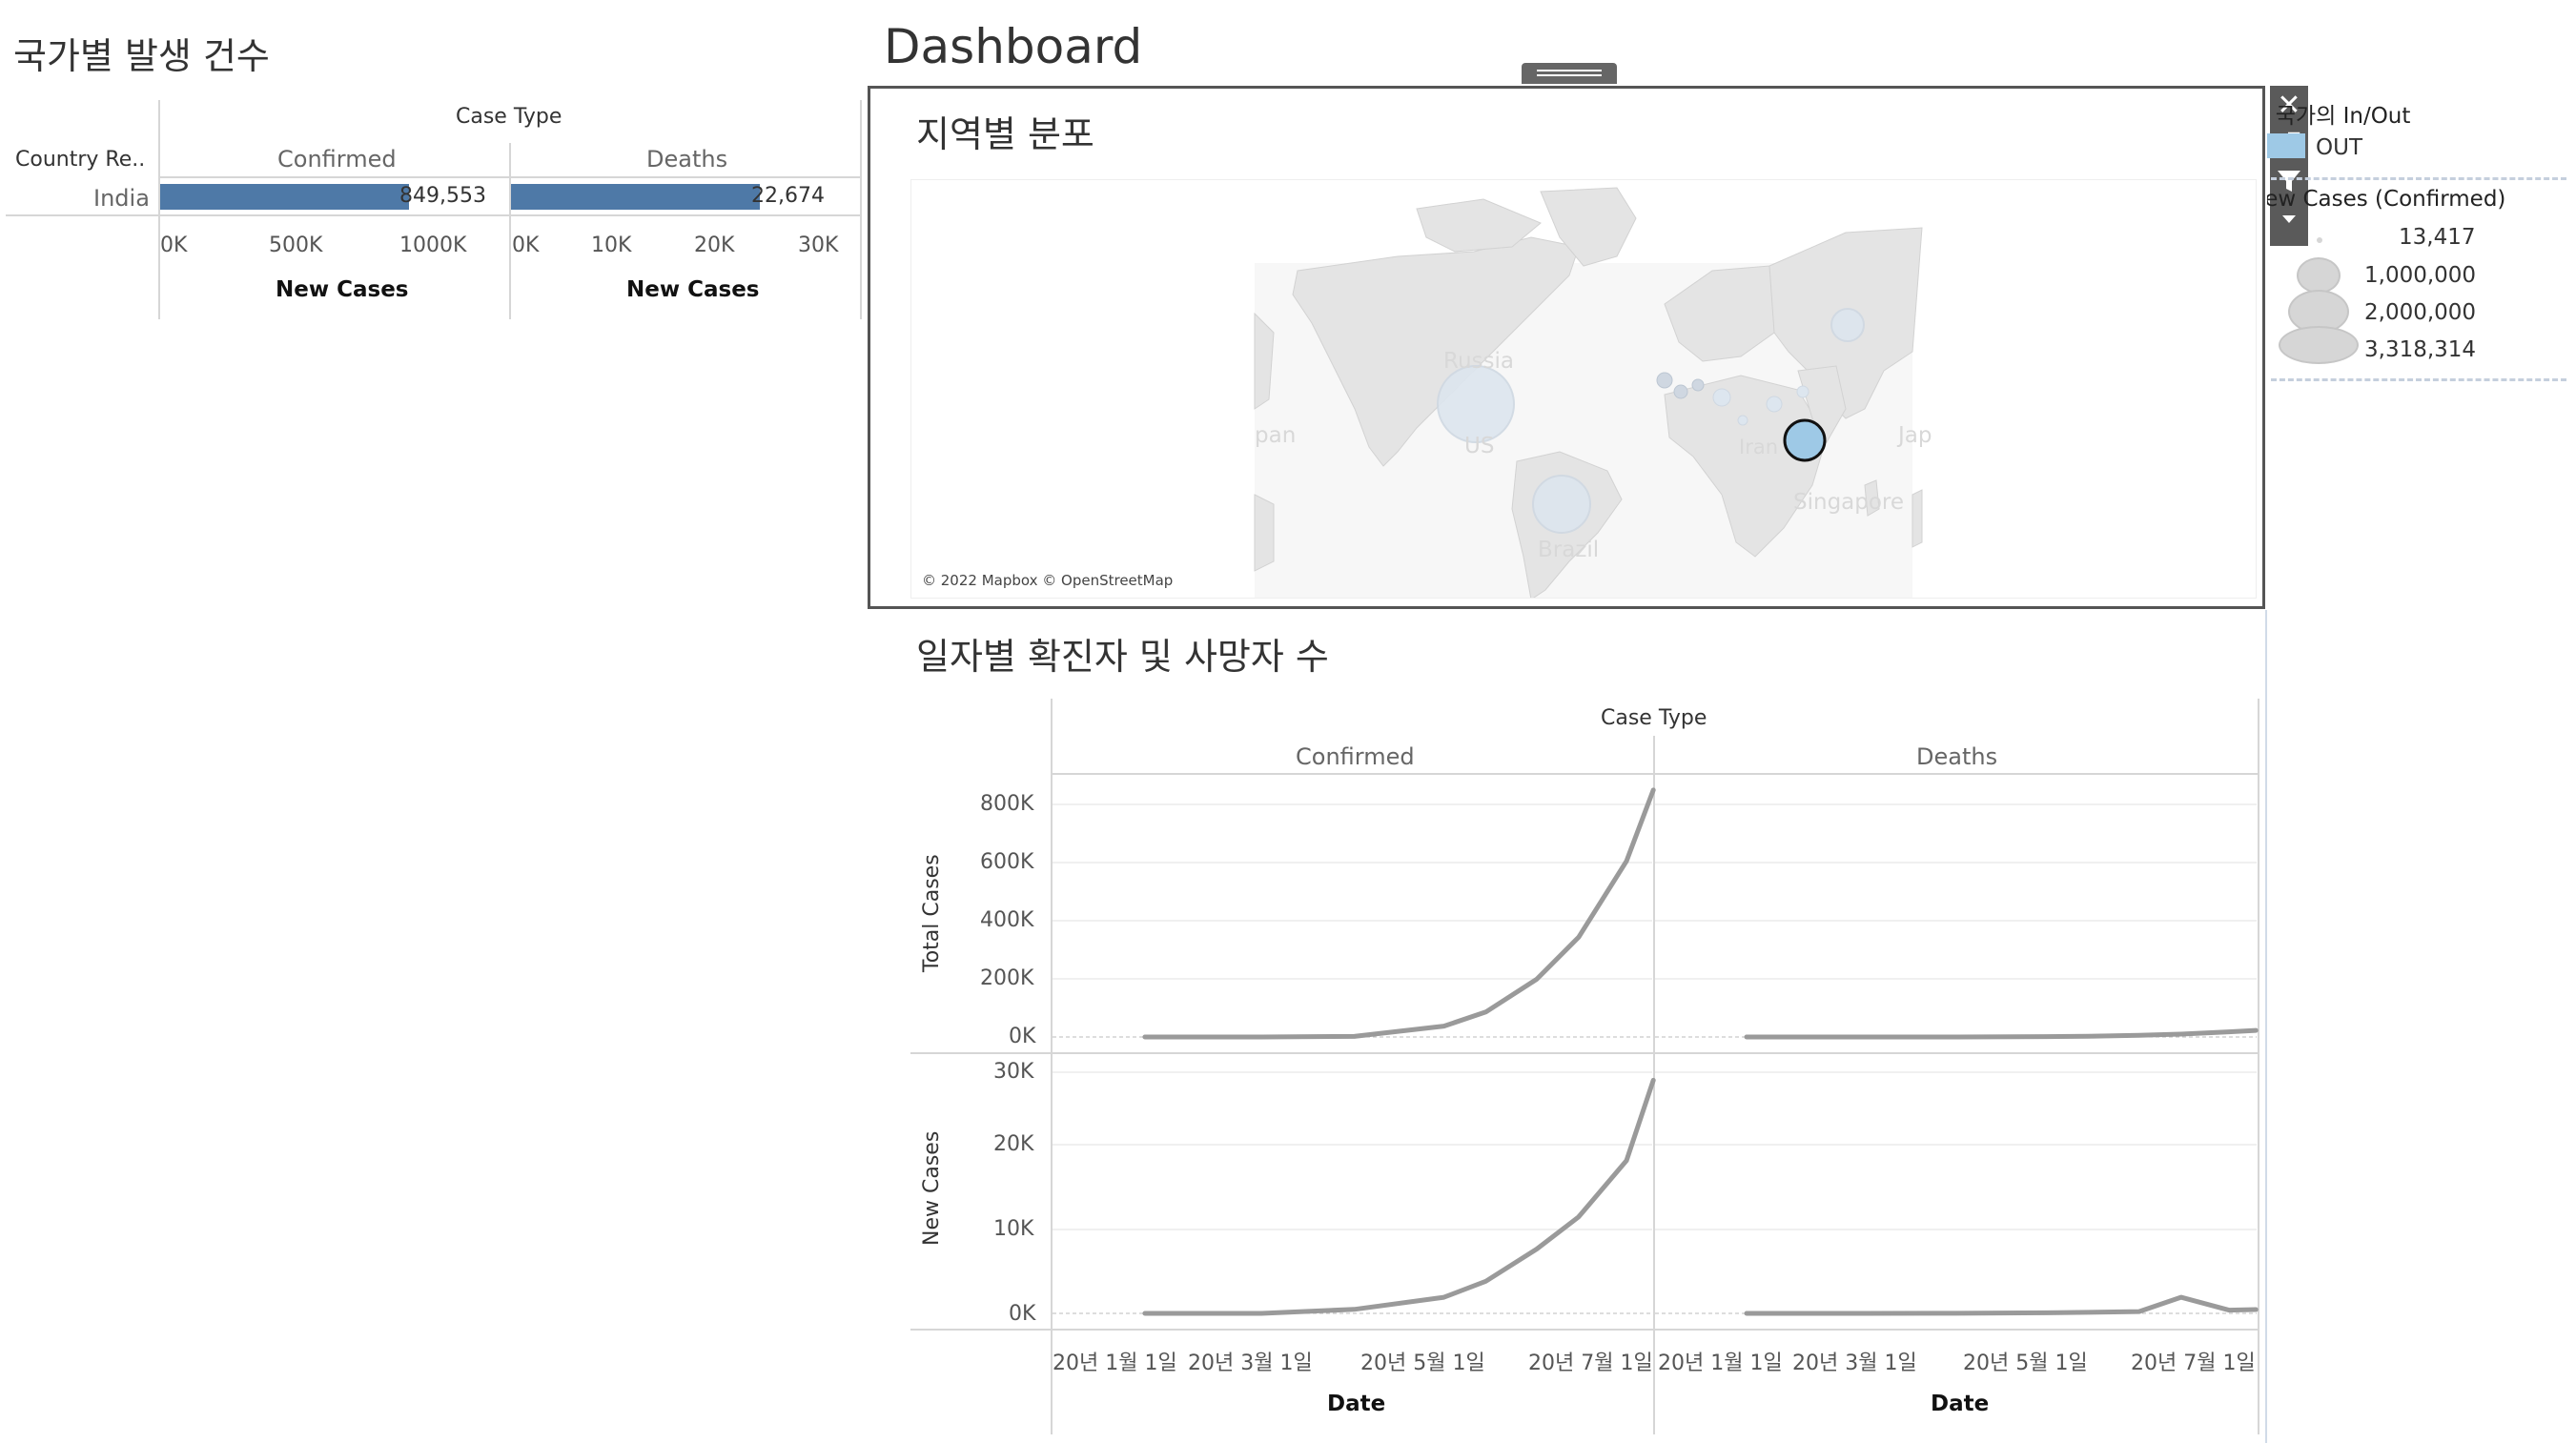 Image resolution: width=2576 pixels, height=1443 pixels. Describe the element at coordinates (2339, 147) in the screenshot. I see `inout-legend-value: OUT` at that location.